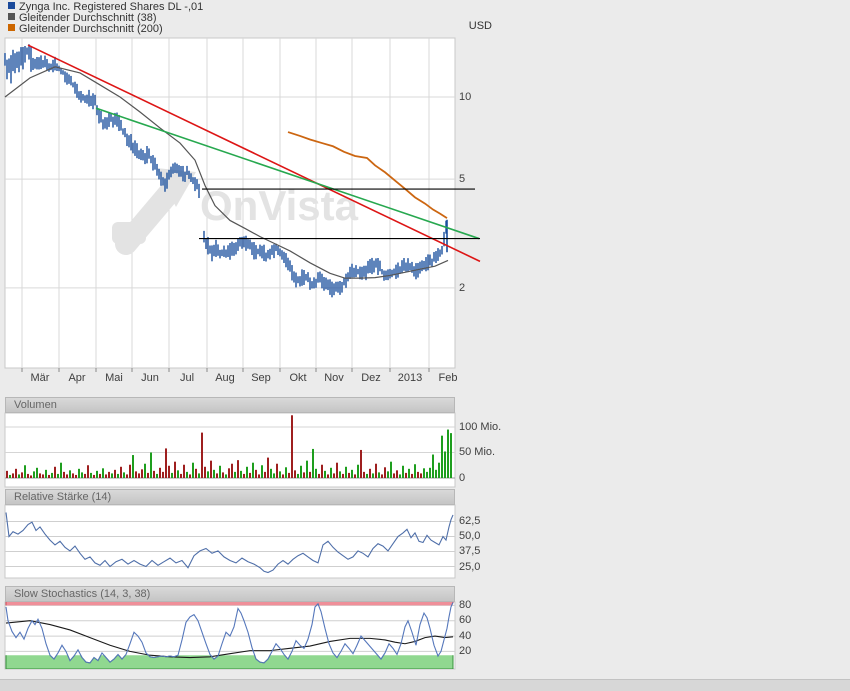  Describe the element at coordinates (465, 620) in the screenshot. I see `stoch-tick-60: 60` at that location.